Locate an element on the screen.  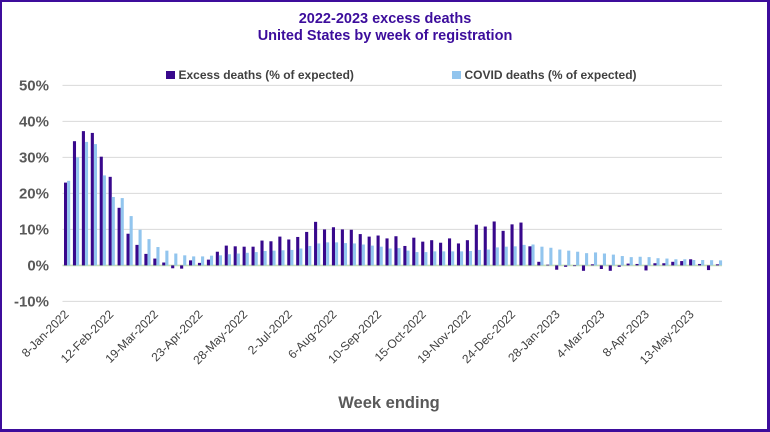
svg-text: 50% is located at coordinates (34, 85).